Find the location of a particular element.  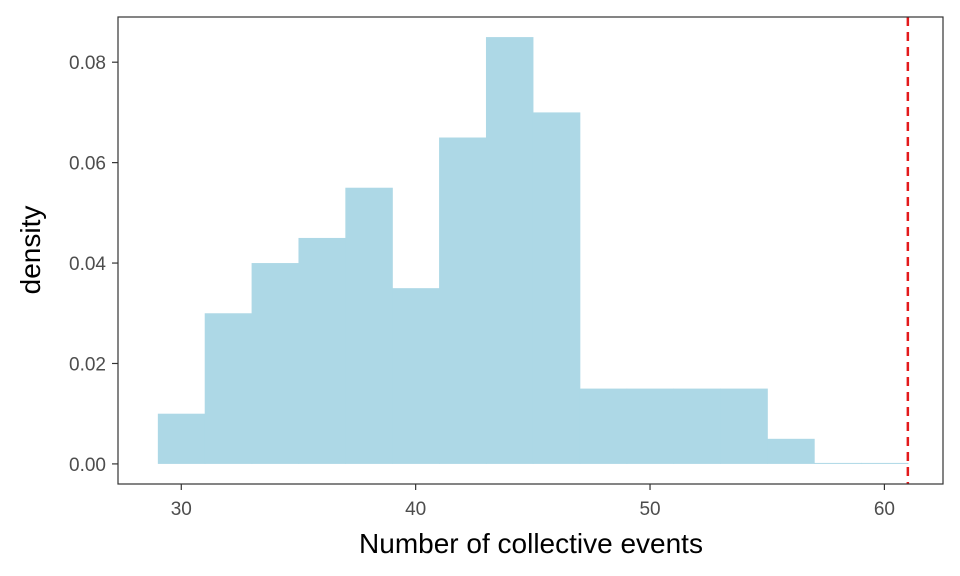

y-tick-label: 0.08 is located at coordinates (87, 63).